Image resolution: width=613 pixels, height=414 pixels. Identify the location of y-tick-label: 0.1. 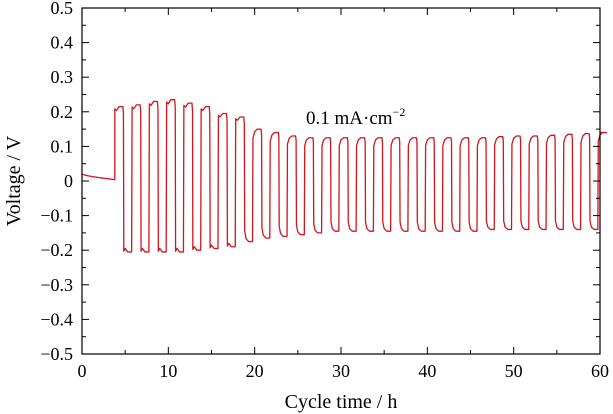
(62, 146).